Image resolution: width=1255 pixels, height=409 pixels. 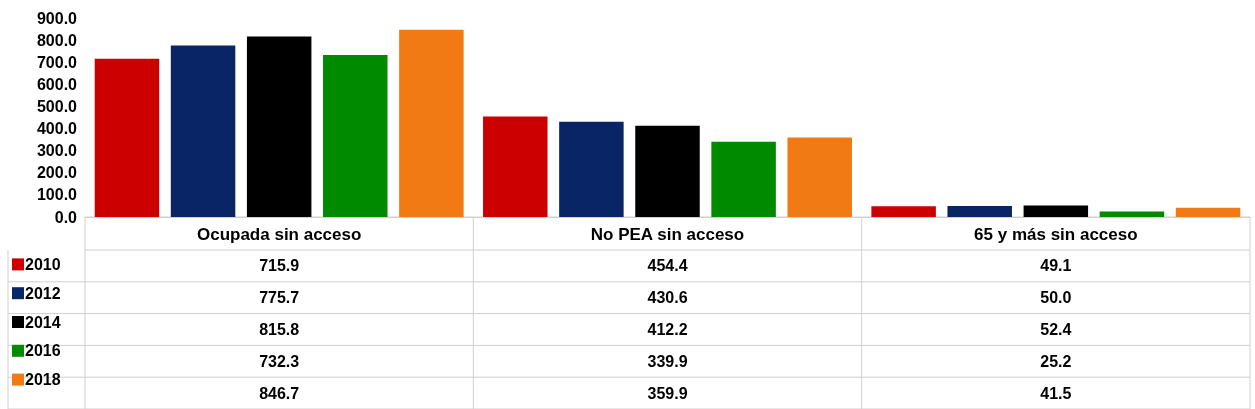 What do you see at coordinates (57, 84) in the screenshot?
I see `y-tick-label: 600.0` at bounding box center [57, 84].